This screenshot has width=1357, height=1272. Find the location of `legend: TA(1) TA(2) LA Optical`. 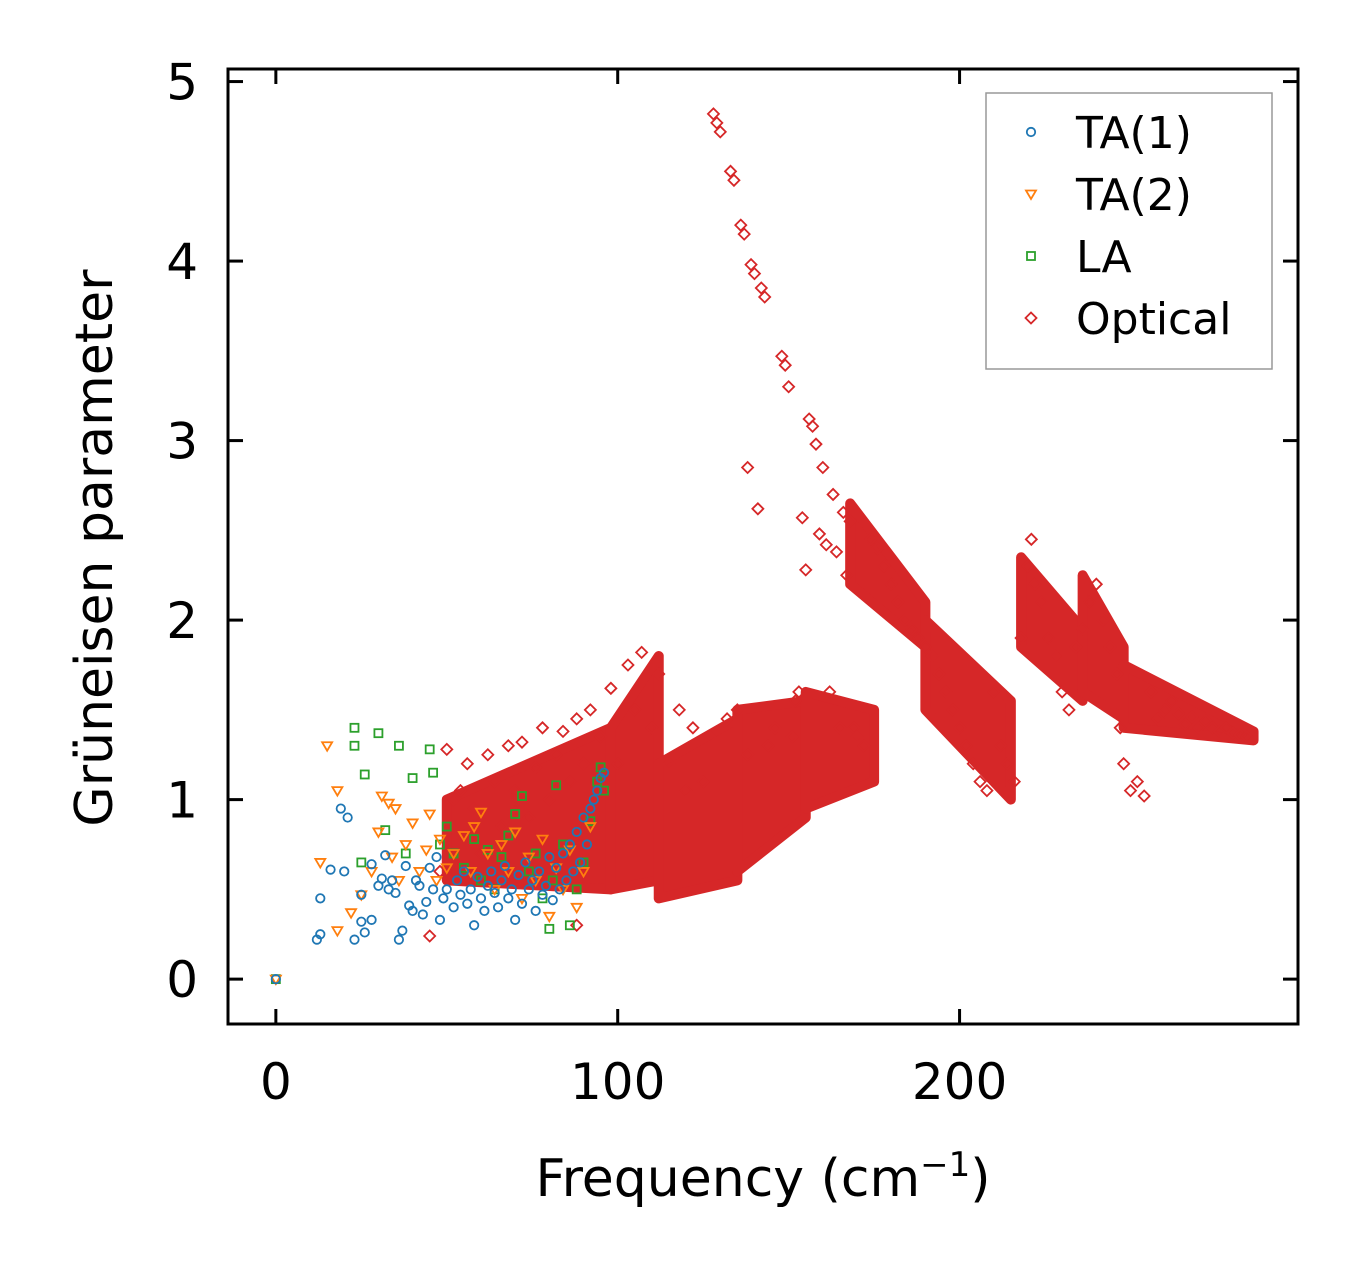

legend: TA(1) TA(2) LA Optical is located at coordinates (1129, 231).